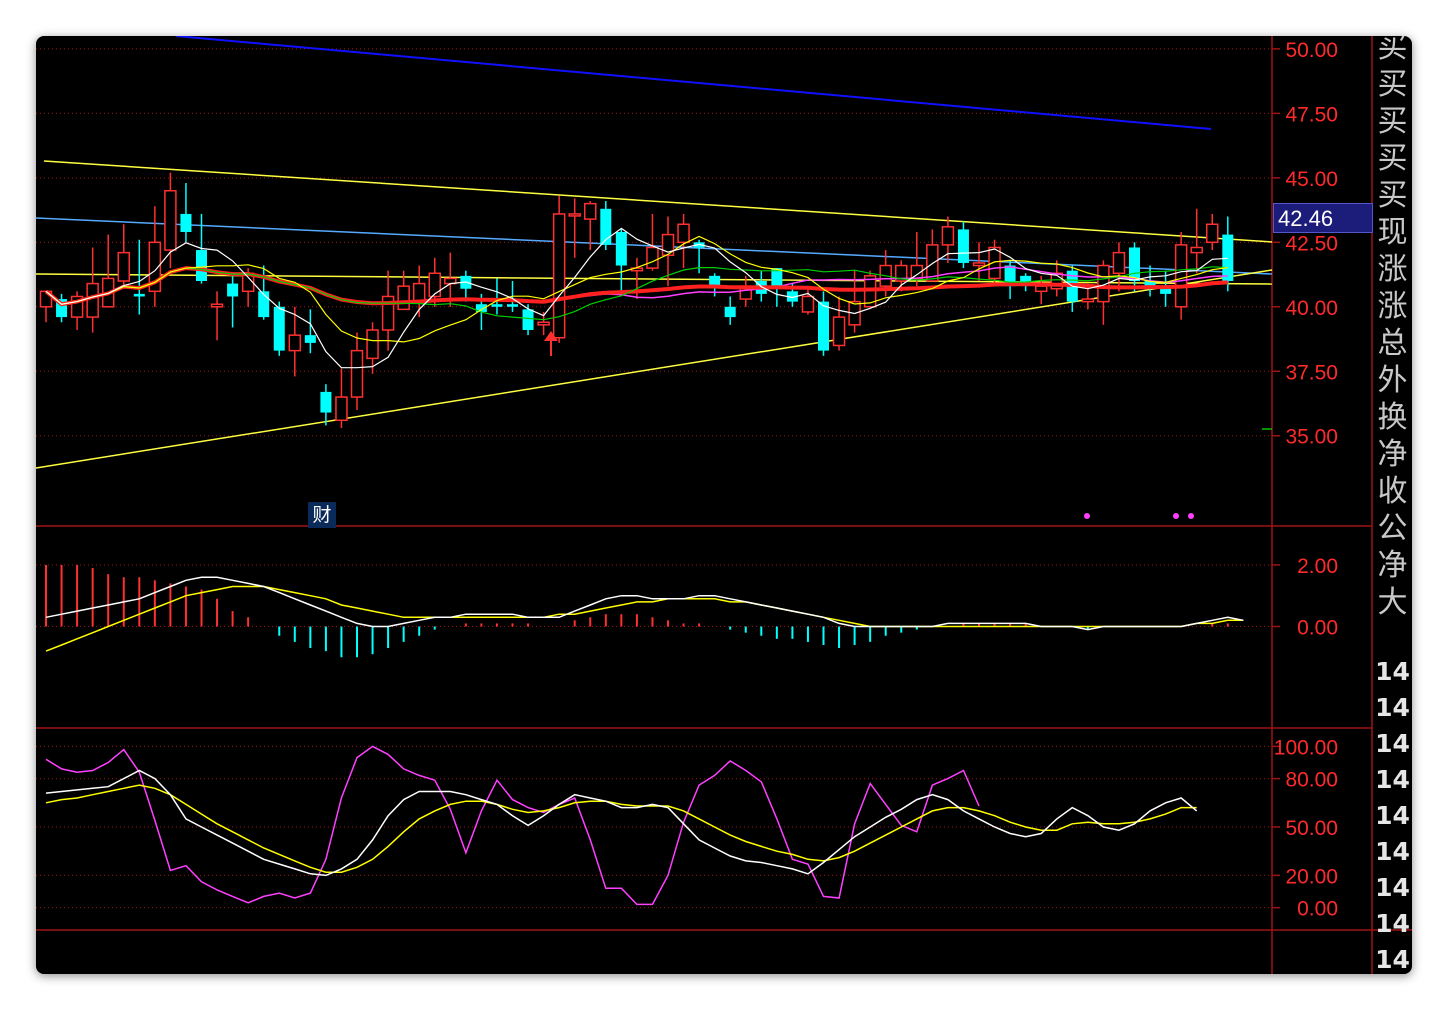  I want to click on y-tick-label: 37.50, so click(1311, 372).